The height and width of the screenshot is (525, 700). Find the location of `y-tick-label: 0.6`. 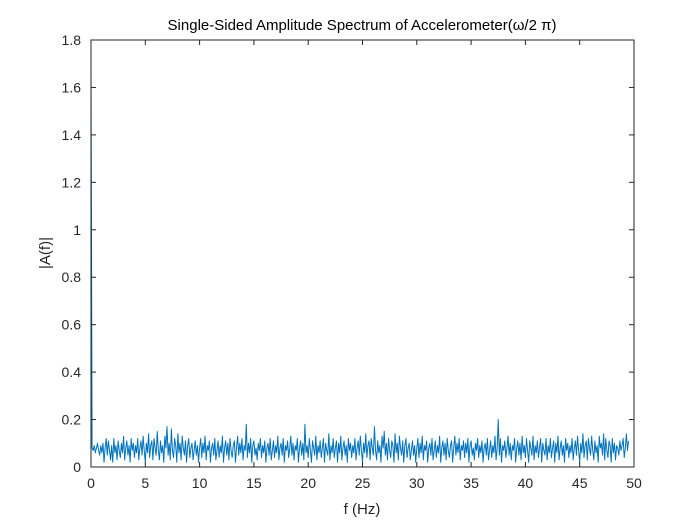

y-tick-label: 0.6 is located at coordinates (72, 325).